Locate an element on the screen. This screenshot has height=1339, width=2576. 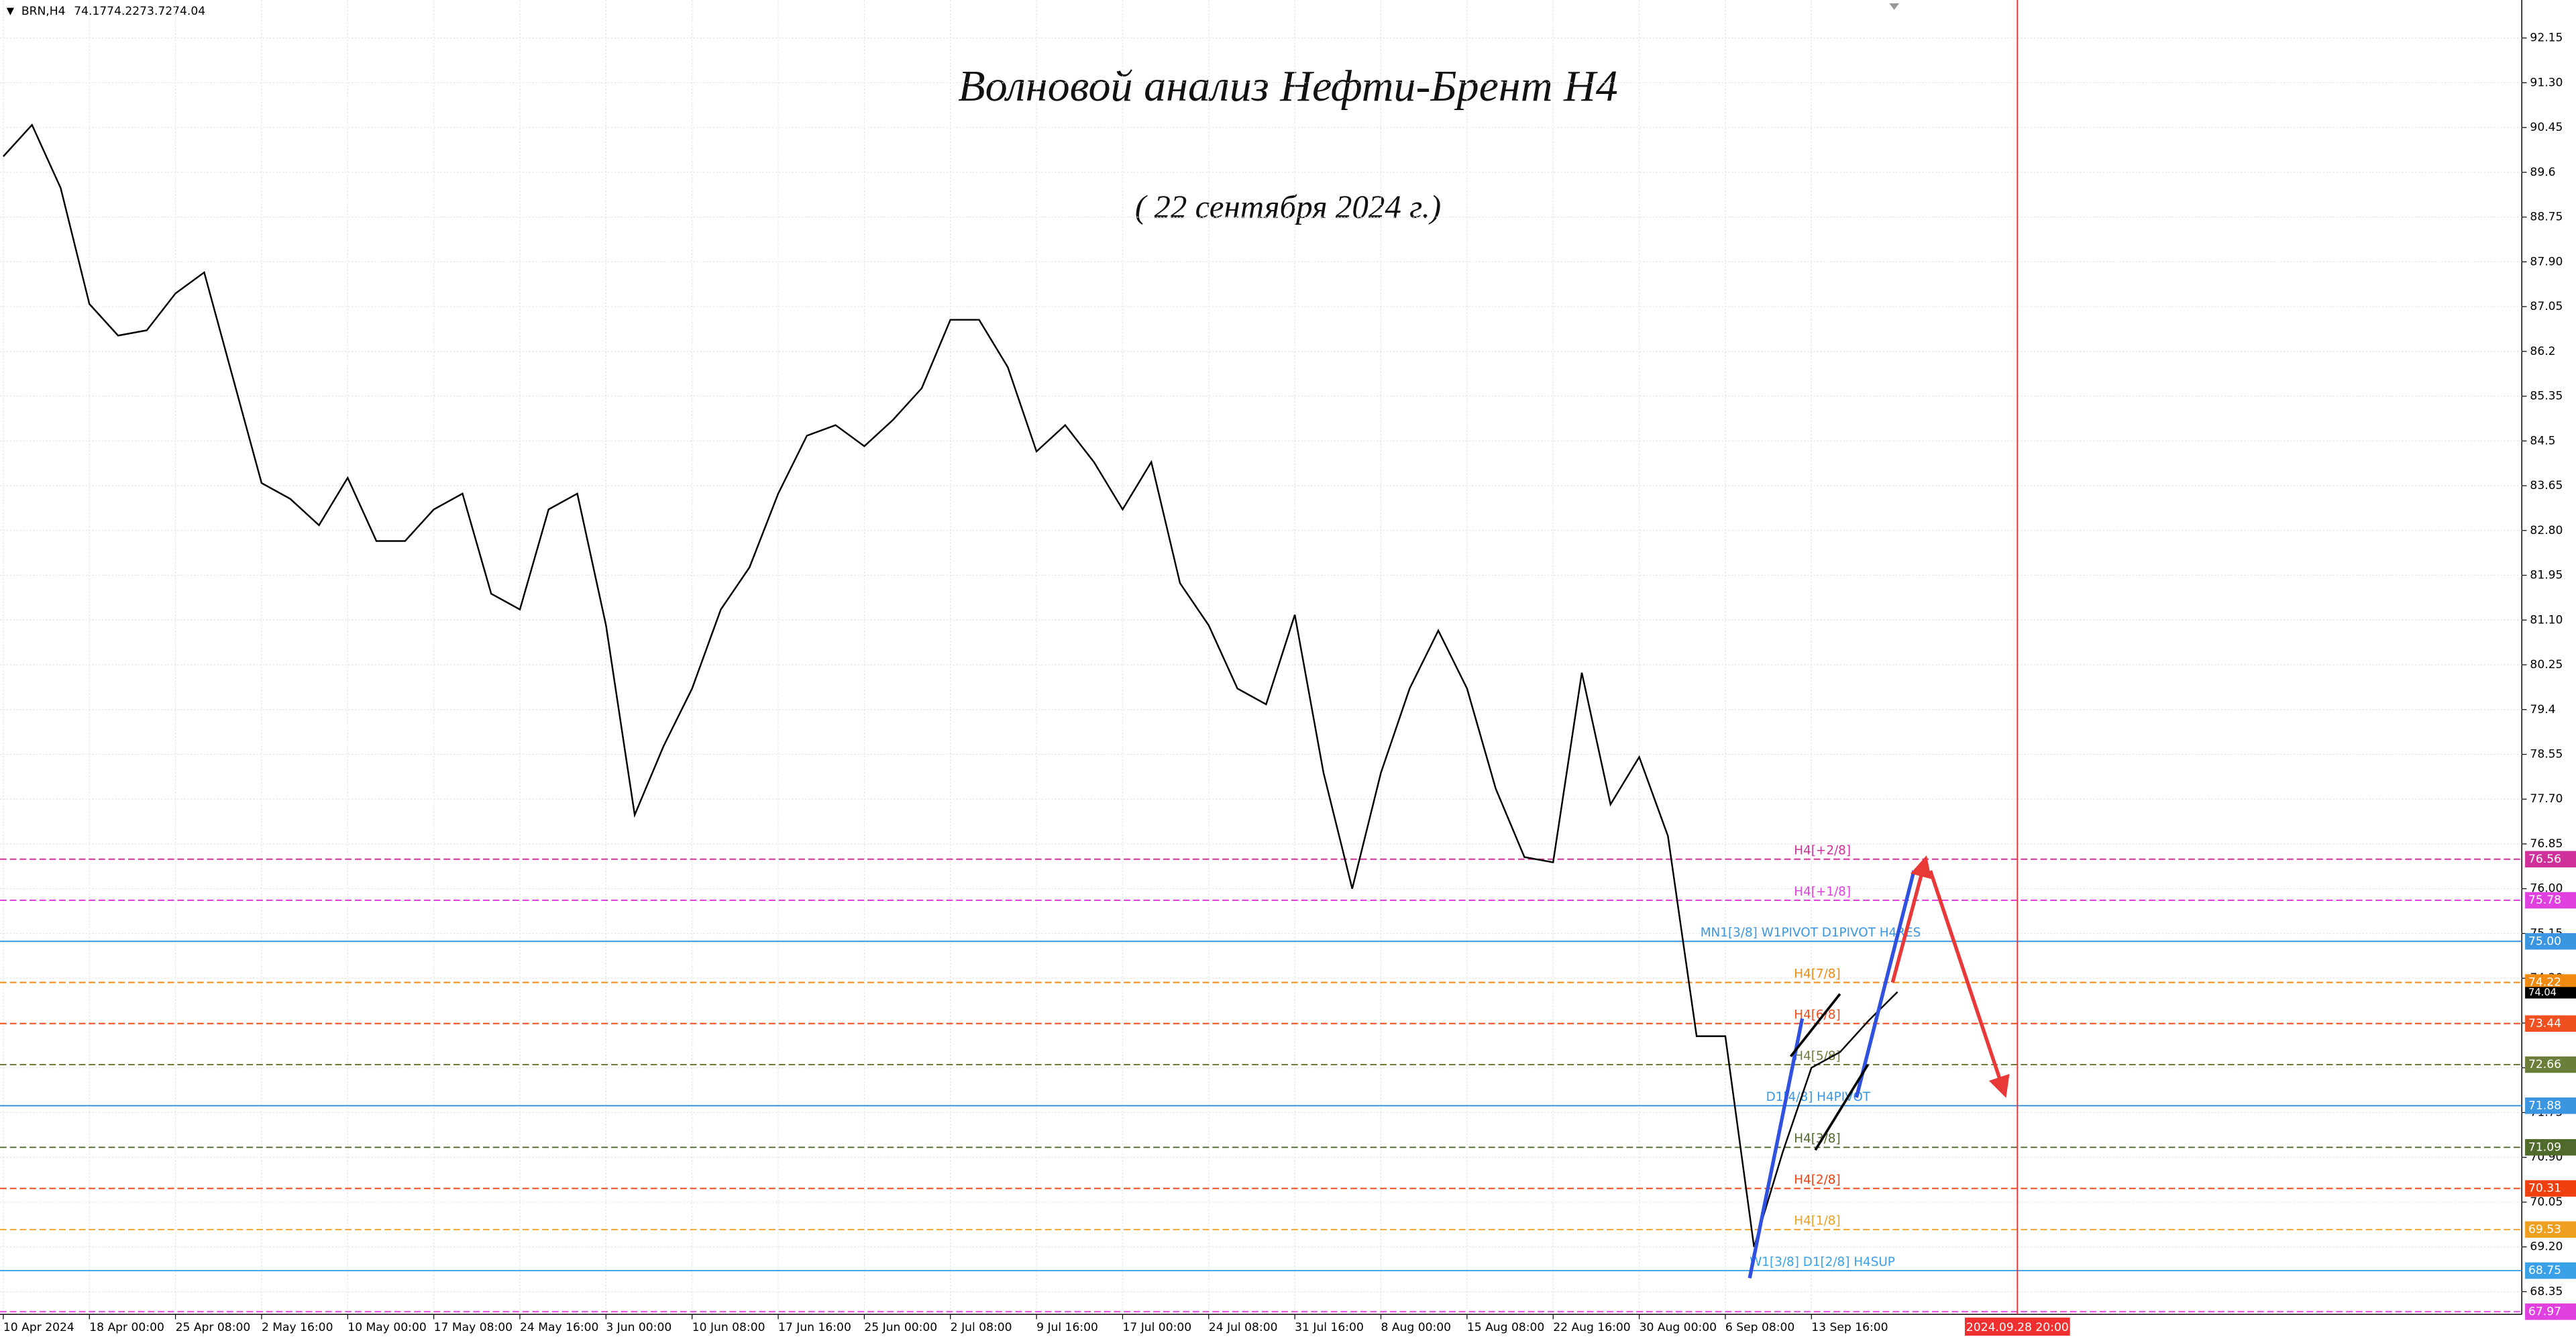
level-tag-label: 72.66 is located at coordinates (2544, 1064).